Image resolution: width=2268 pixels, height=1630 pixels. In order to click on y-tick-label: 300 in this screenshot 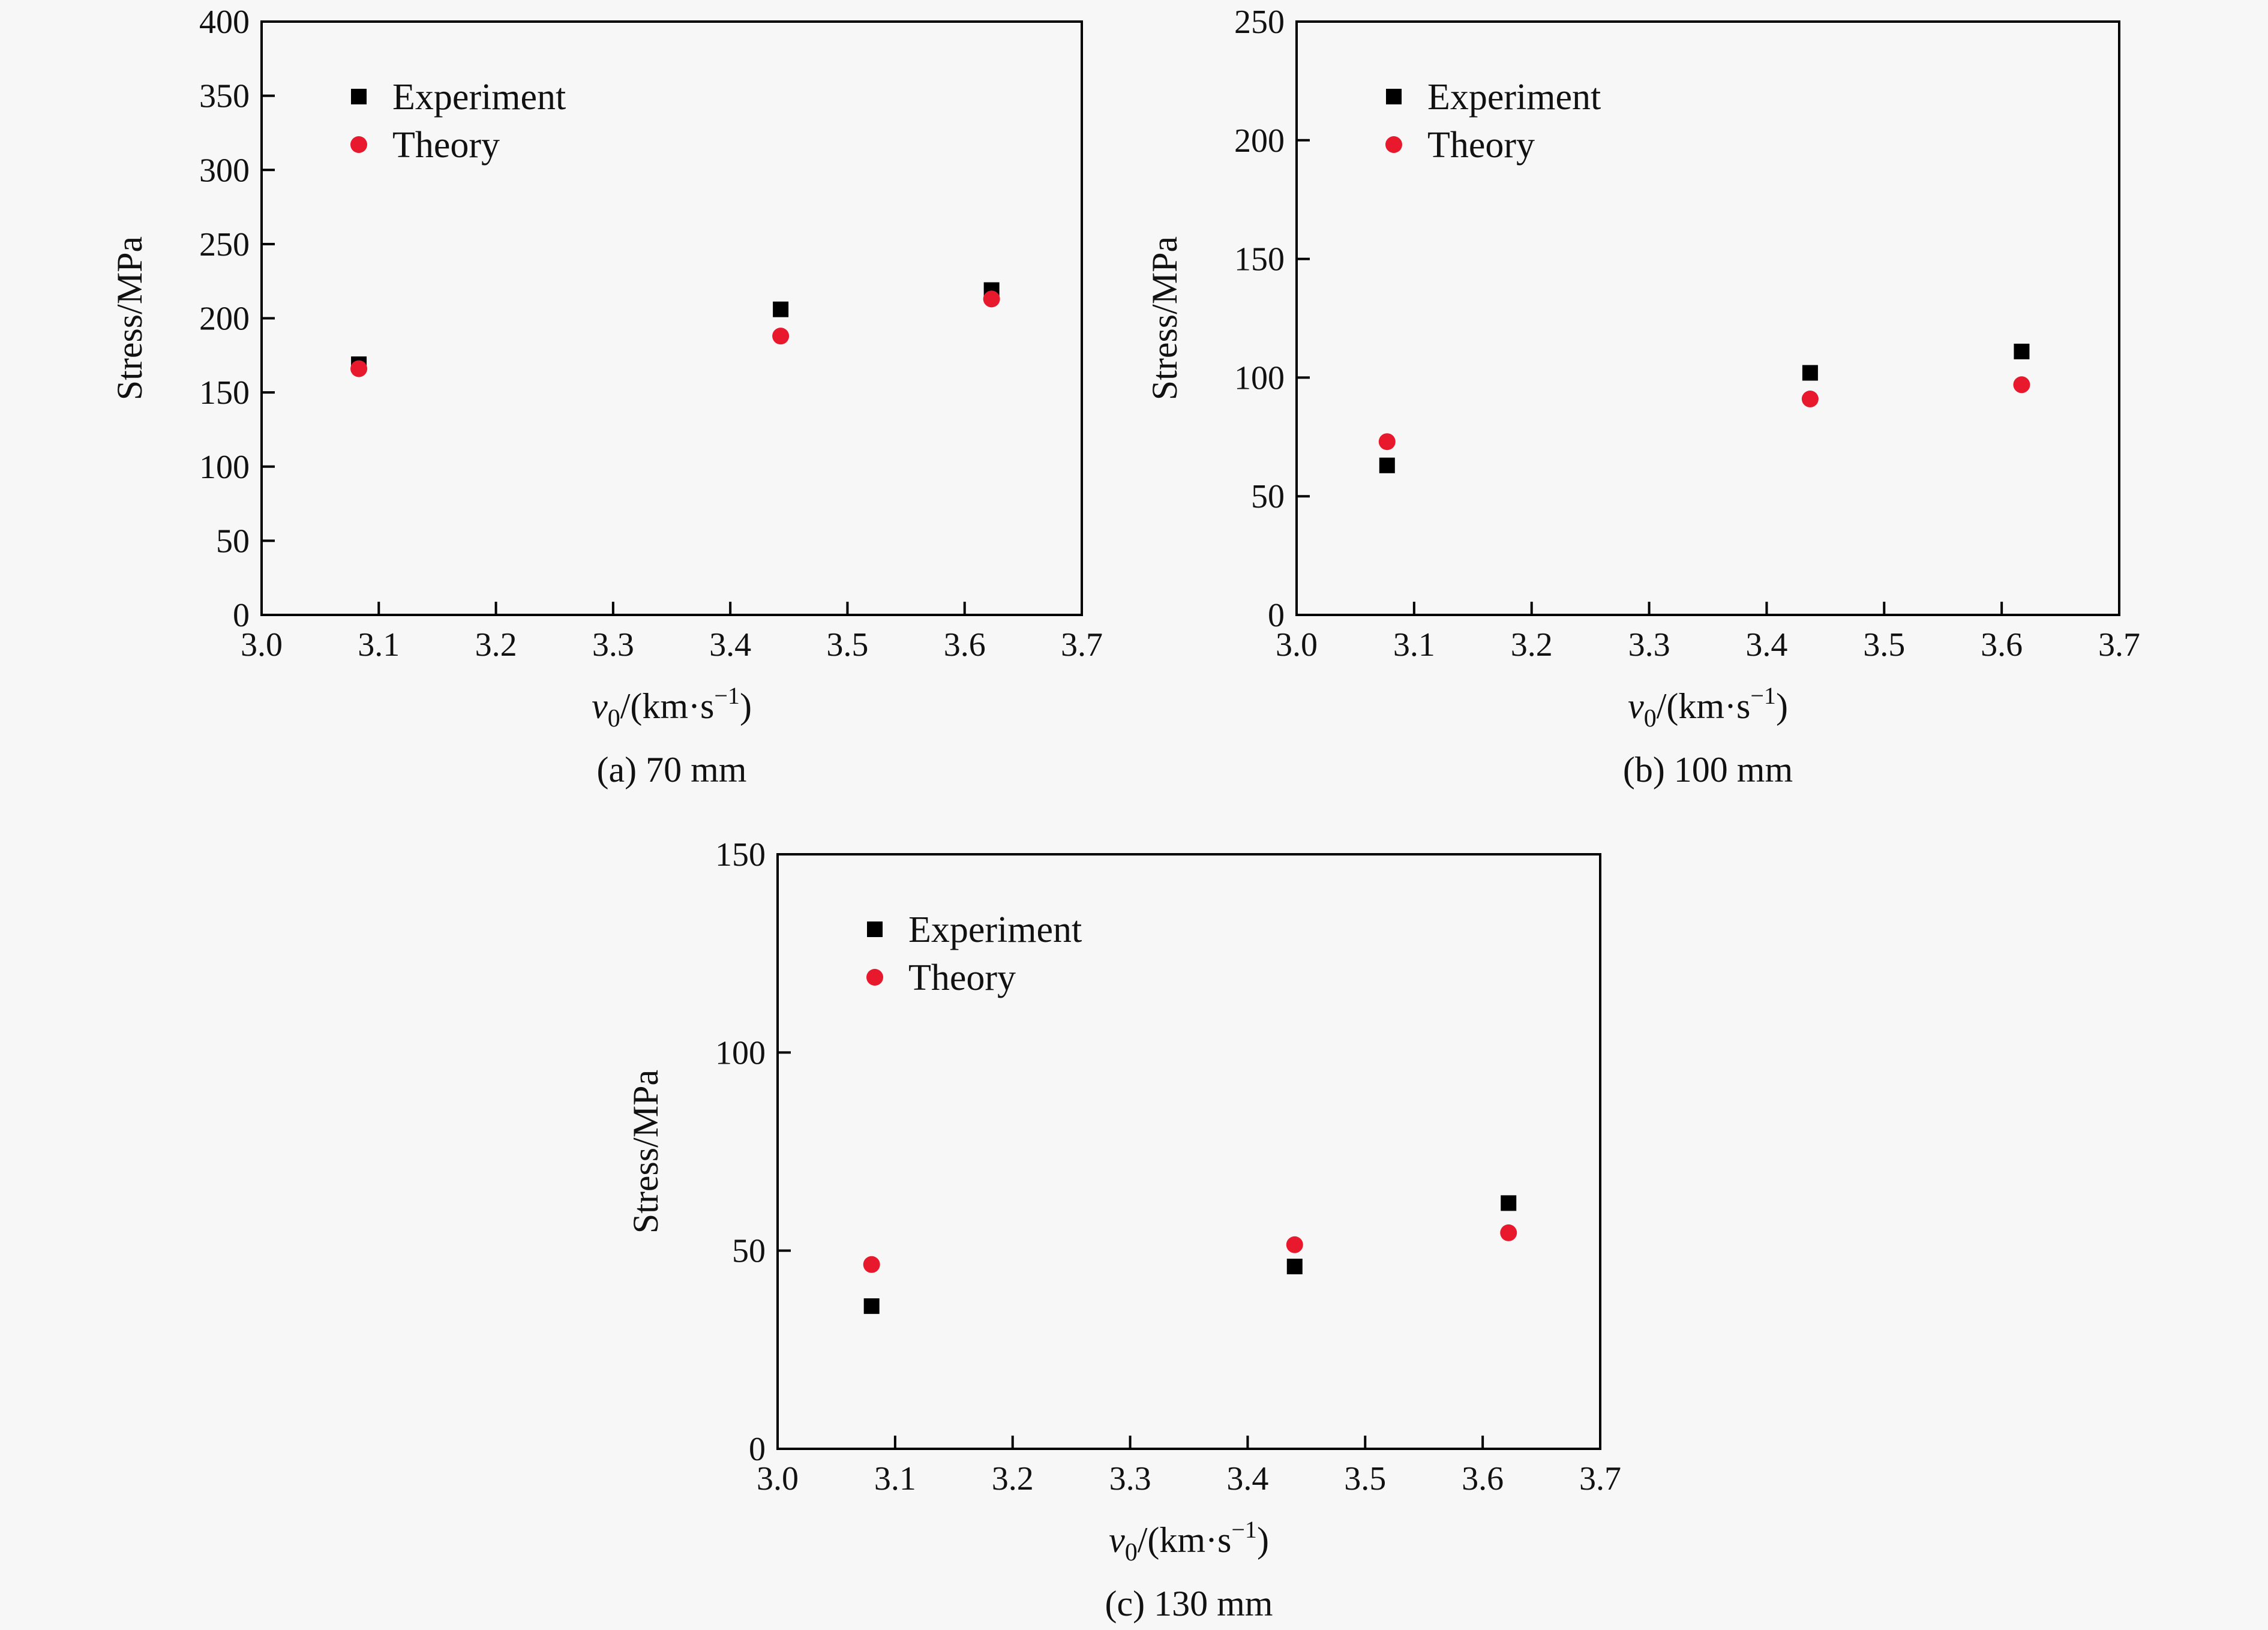, I will do `click(224, 170)`.